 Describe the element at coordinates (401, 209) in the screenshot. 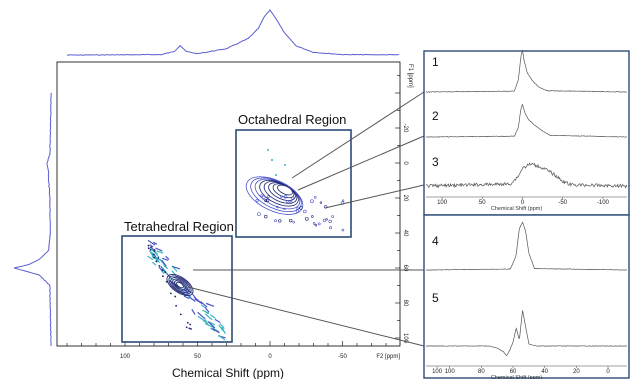

I see `f1-axis: -20 0 20 40 60 80 100` at that location.